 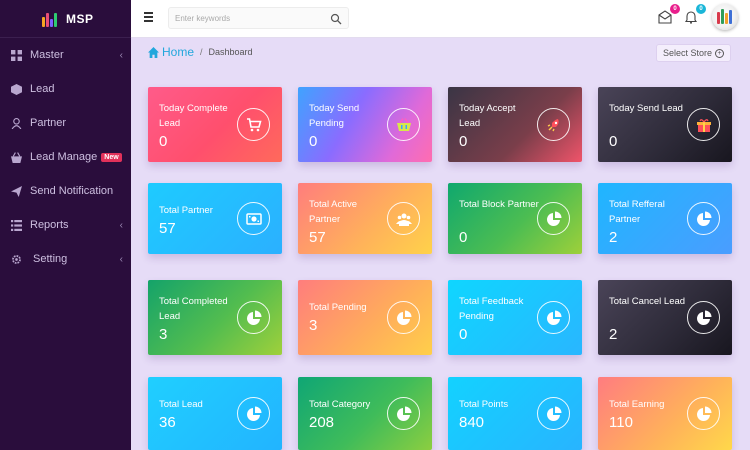 What do you see at coordinates (215, 413) in the screenshot?
I see `stat-card: Total Lead 36` at bounding box center [215, 413].